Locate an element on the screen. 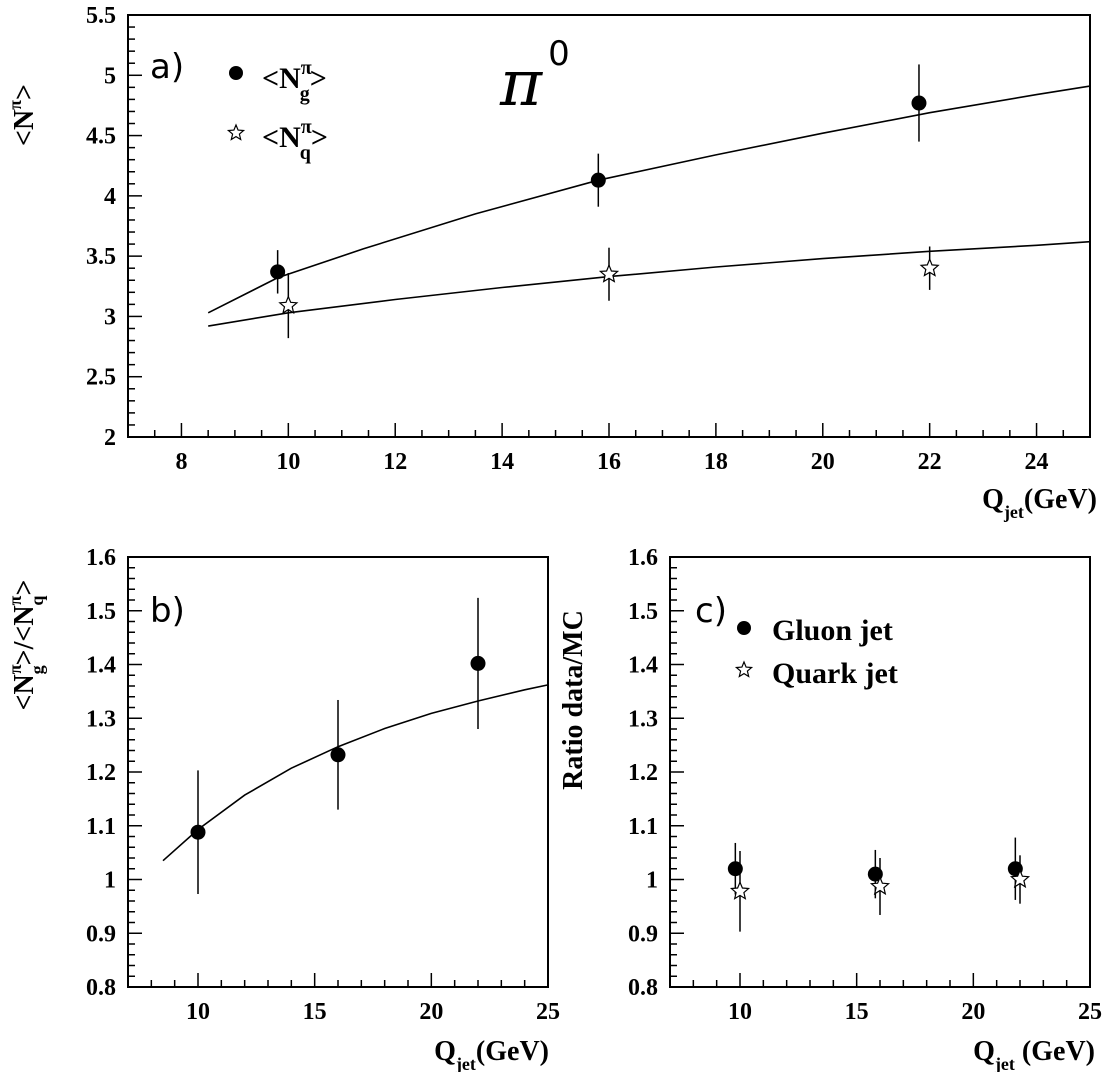  y-tick-label: 2.5 is located at coordinates (101, 378).